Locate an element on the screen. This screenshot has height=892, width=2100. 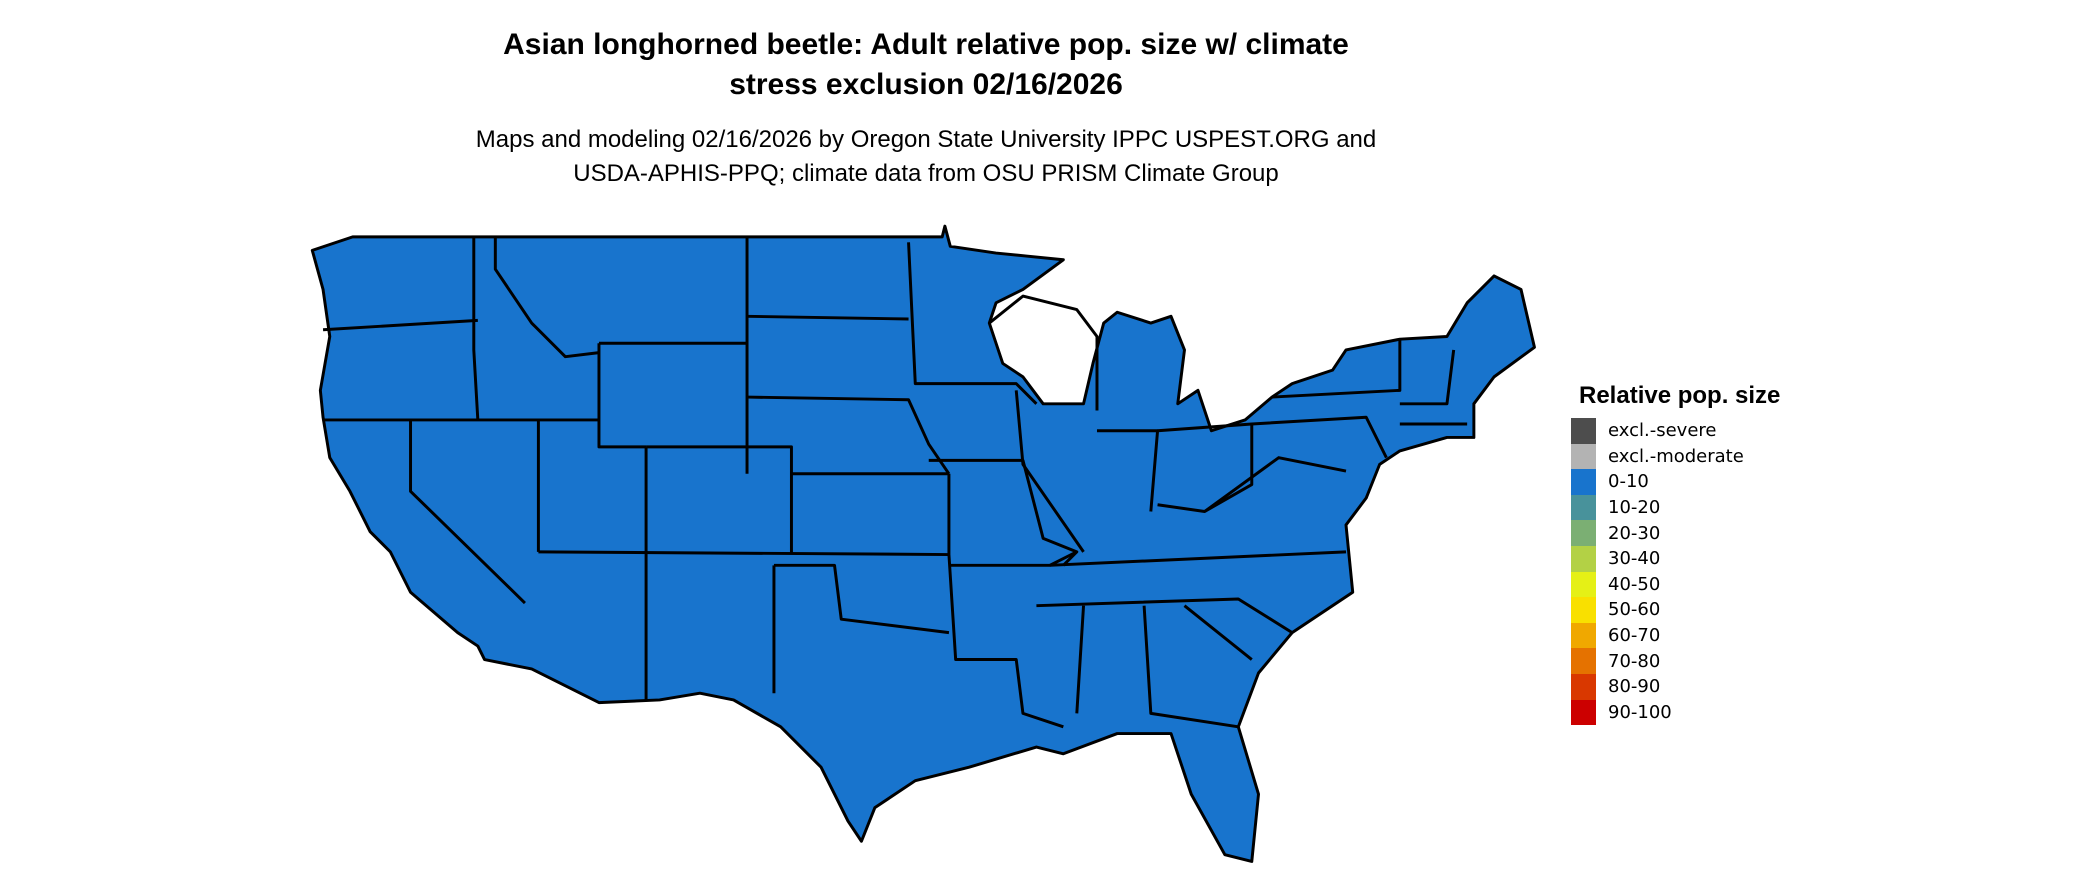
legend-label: 80-90 is located at coordinates (1634, 687).